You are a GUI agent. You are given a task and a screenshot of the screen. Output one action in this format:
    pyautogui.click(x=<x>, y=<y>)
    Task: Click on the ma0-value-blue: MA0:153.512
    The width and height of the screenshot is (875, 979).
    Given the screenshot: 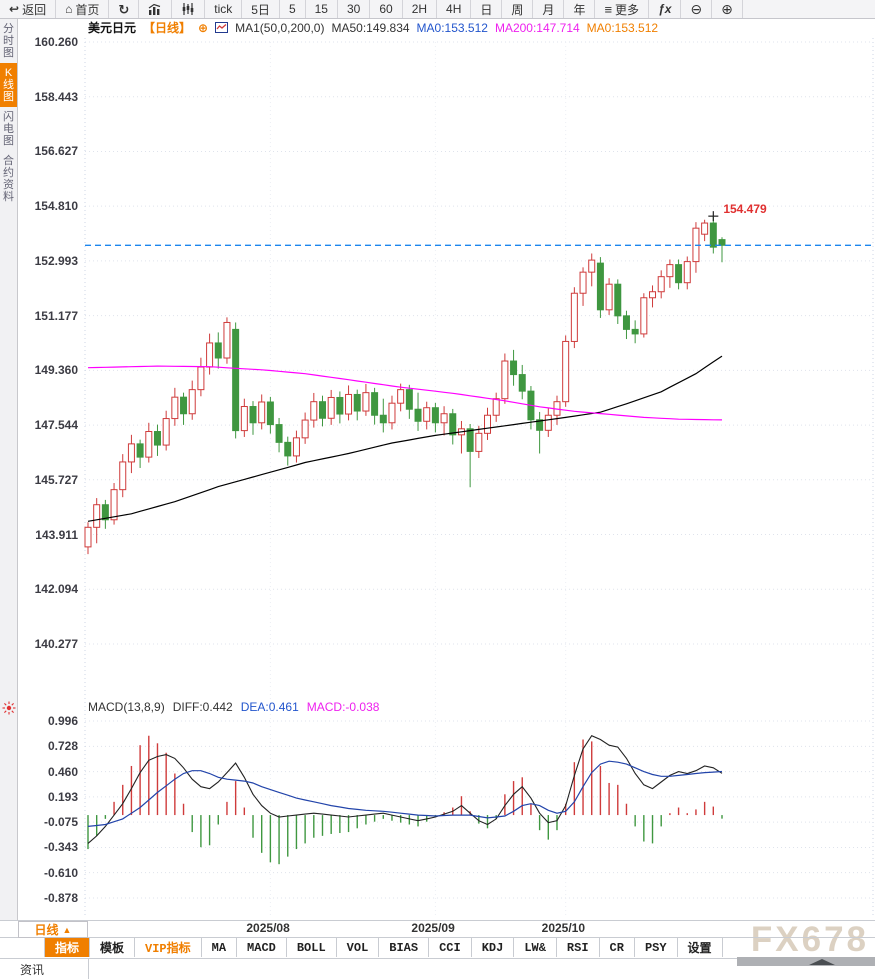 What is the action you would take?
    pyautogui.click(x=452, y=27)
    